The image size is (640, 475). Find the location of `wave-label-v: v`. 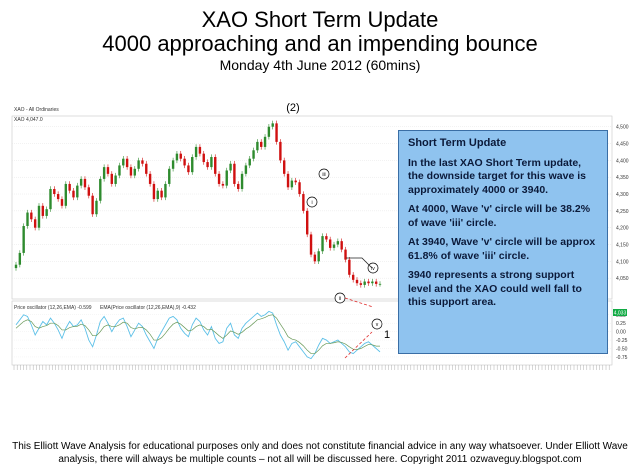

wave-label-v: v is located at coordinates (377, 324).